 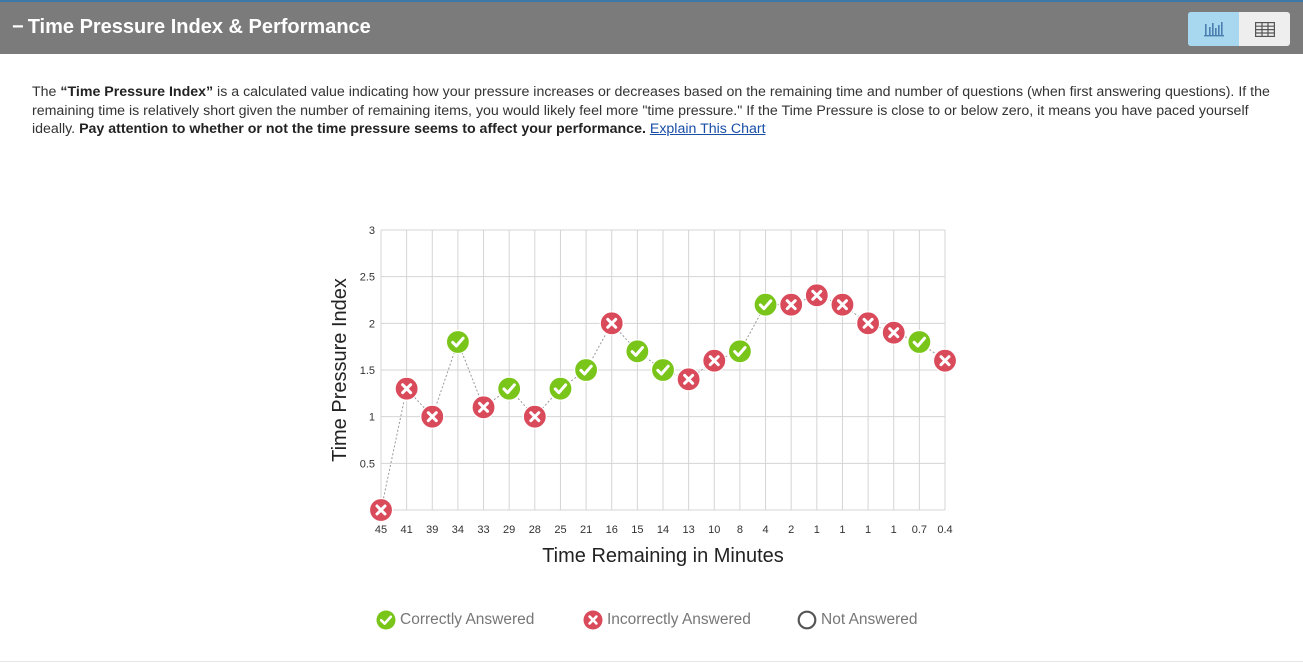 I want to click on x-tick-label: 28, so click(x=535, y=530).